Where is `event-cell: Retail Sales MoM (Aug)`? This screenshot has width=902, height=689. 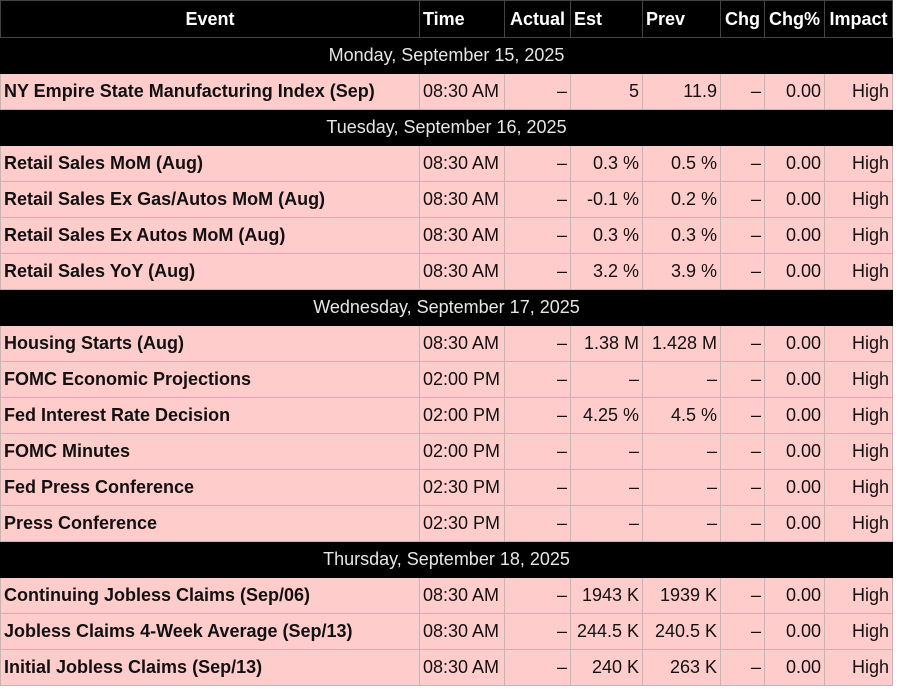 event-cell: Retail Sales MoM (Aug) is located at coordinates (210, 163).